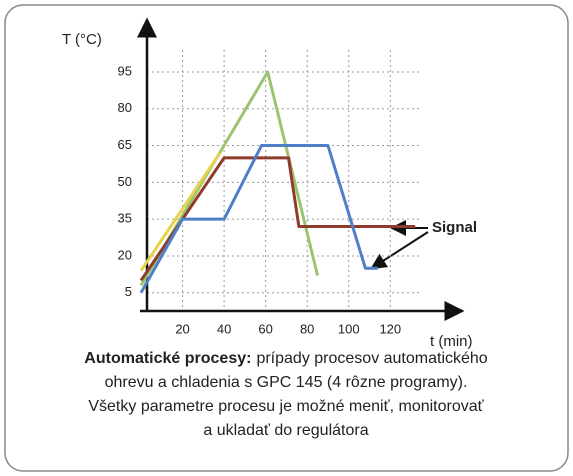  I want to click on y-tick-label: 80, so click(125, 107).